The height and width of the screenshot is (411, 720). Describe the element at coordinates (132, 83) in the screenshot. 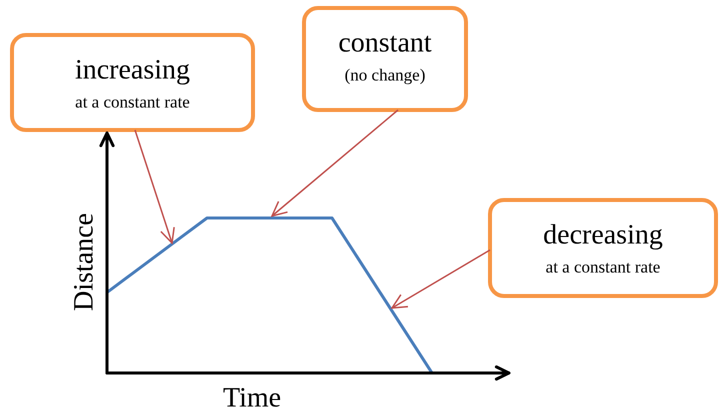

I see `text: increasing at a constant rate` at that location.